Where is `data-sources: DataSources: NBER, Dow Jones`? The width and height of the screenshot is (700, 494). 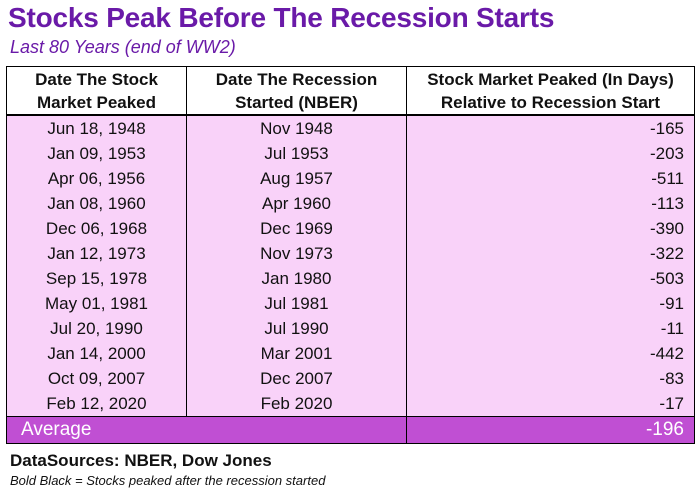
data-sources: DataSources: NBER, Dow Jones is located at coordinates (141, 460).